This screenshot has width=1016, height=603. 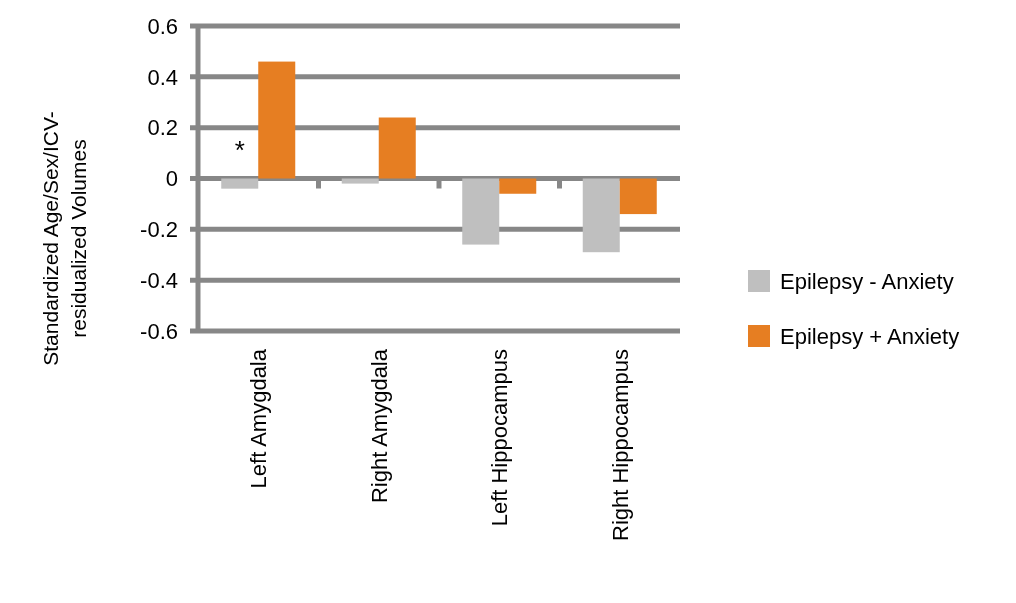 What do you see at coordinates (159, 331) in the screenshot?
I see `y-tick-label: -0.6` at bounding box center [159, 331].